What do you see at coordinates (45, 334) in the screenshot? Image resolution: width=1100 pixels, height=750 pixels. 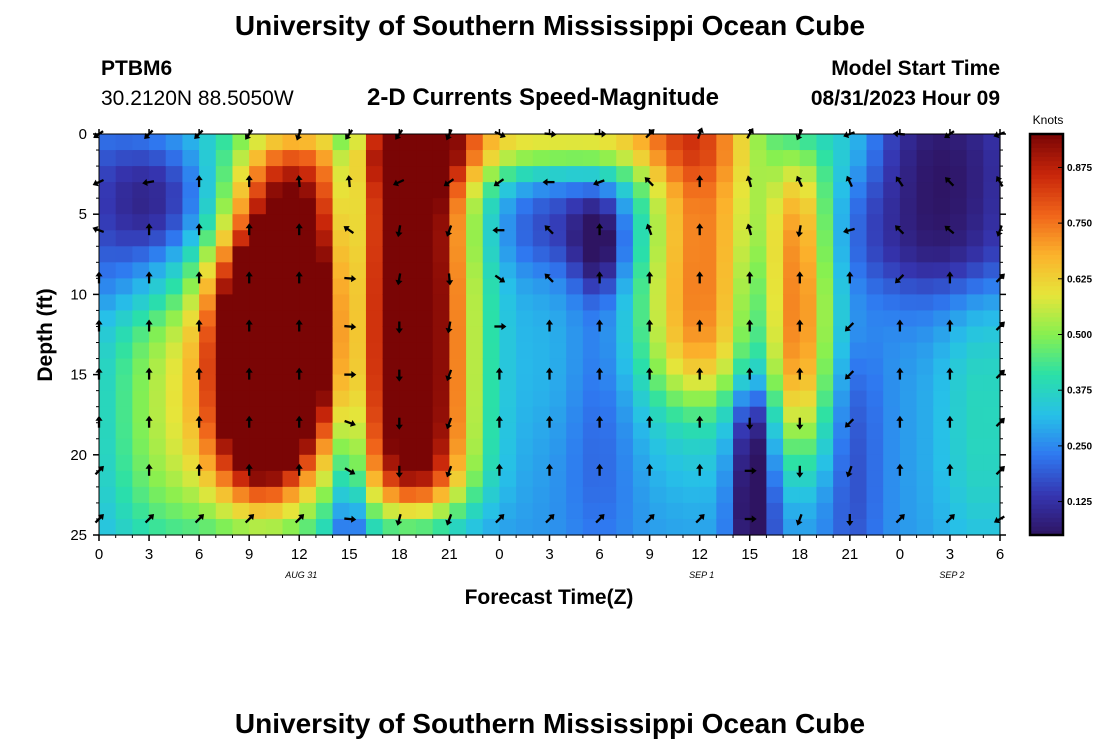 I see `y-axis-label: Depth (ft)` at bounding box center [45, 334].